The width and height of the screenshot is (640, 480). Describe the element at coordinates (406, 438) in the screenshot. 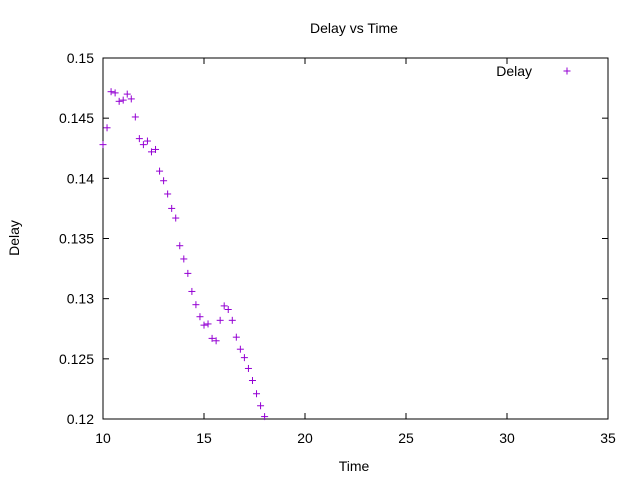

I see `x-tick-label: 25` at that location.